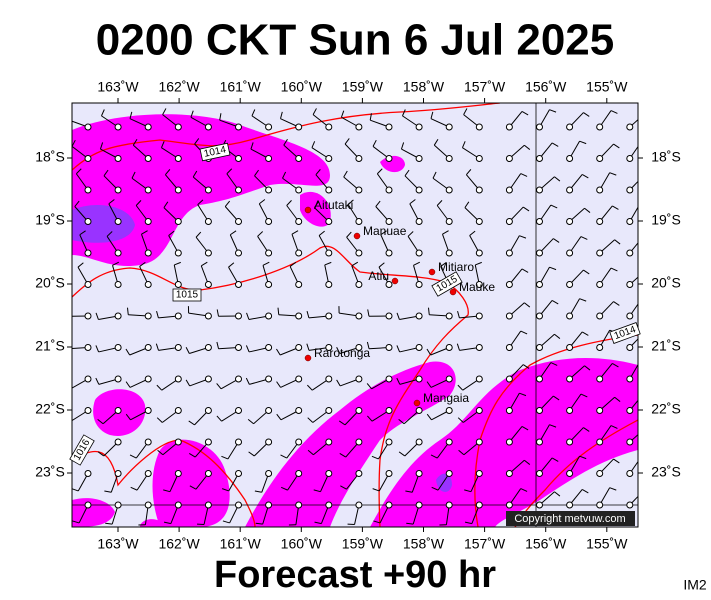  I want to click on isobar-label-text: 1014, so click(215, 151).